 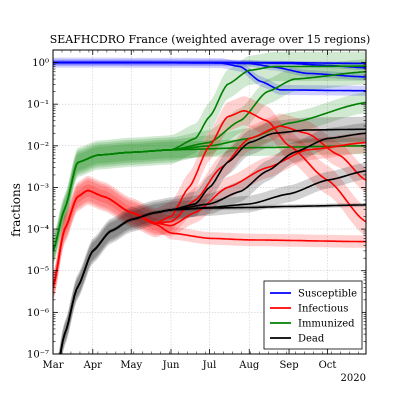 I want to click on legend: Susceptible Infectious Immunized Dead, so click(x=313, y=315).